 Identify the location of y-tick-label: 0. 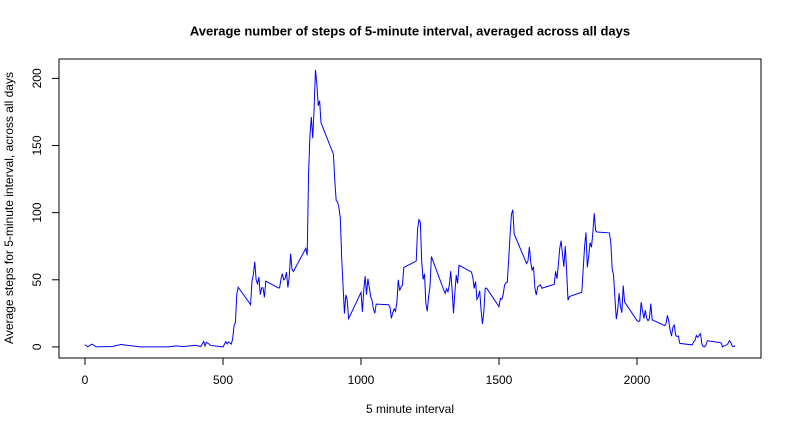
(37, 346).